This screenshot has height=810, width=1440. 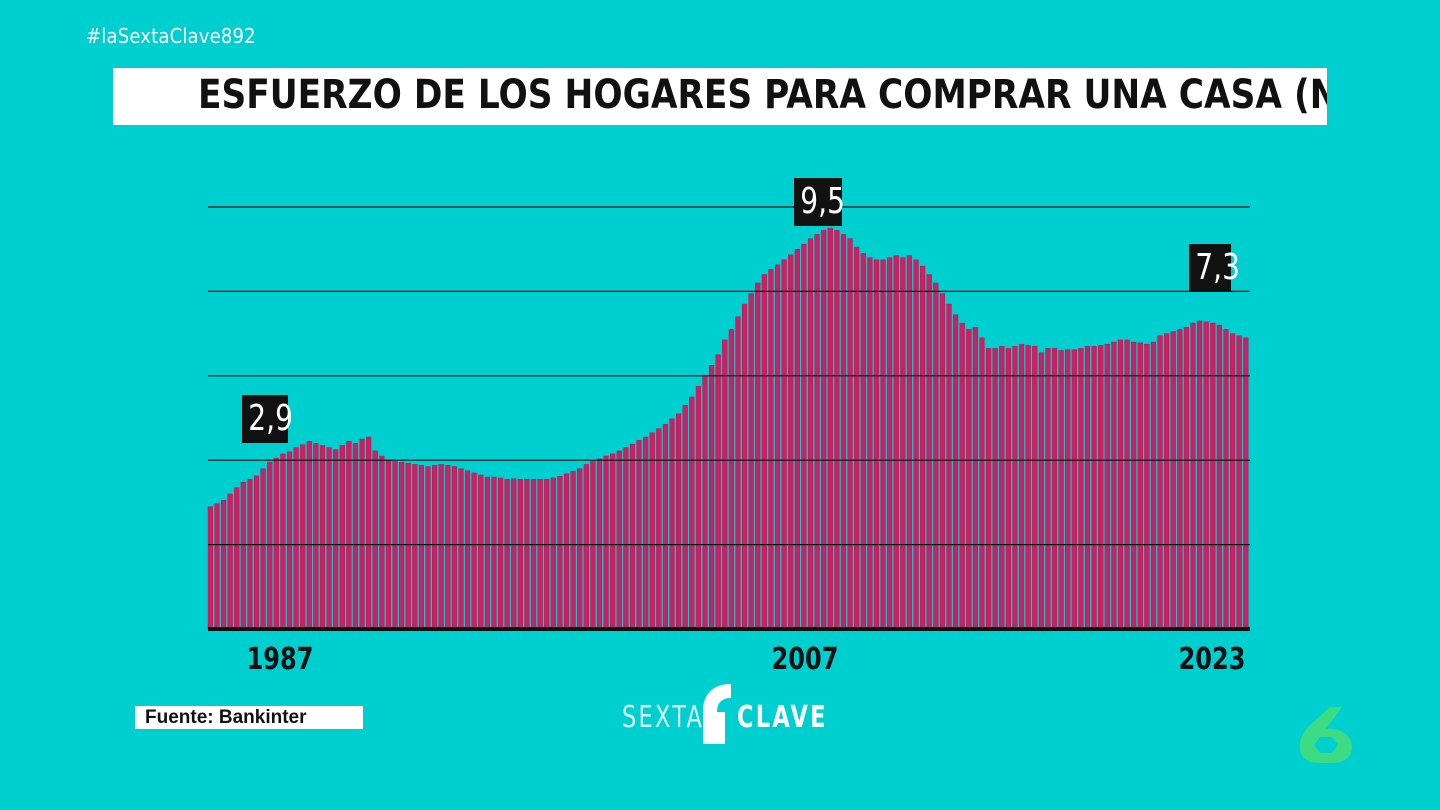 I want to click on sextaclave-logo: SEXTA CLAVE, so click(x=723, y=713).